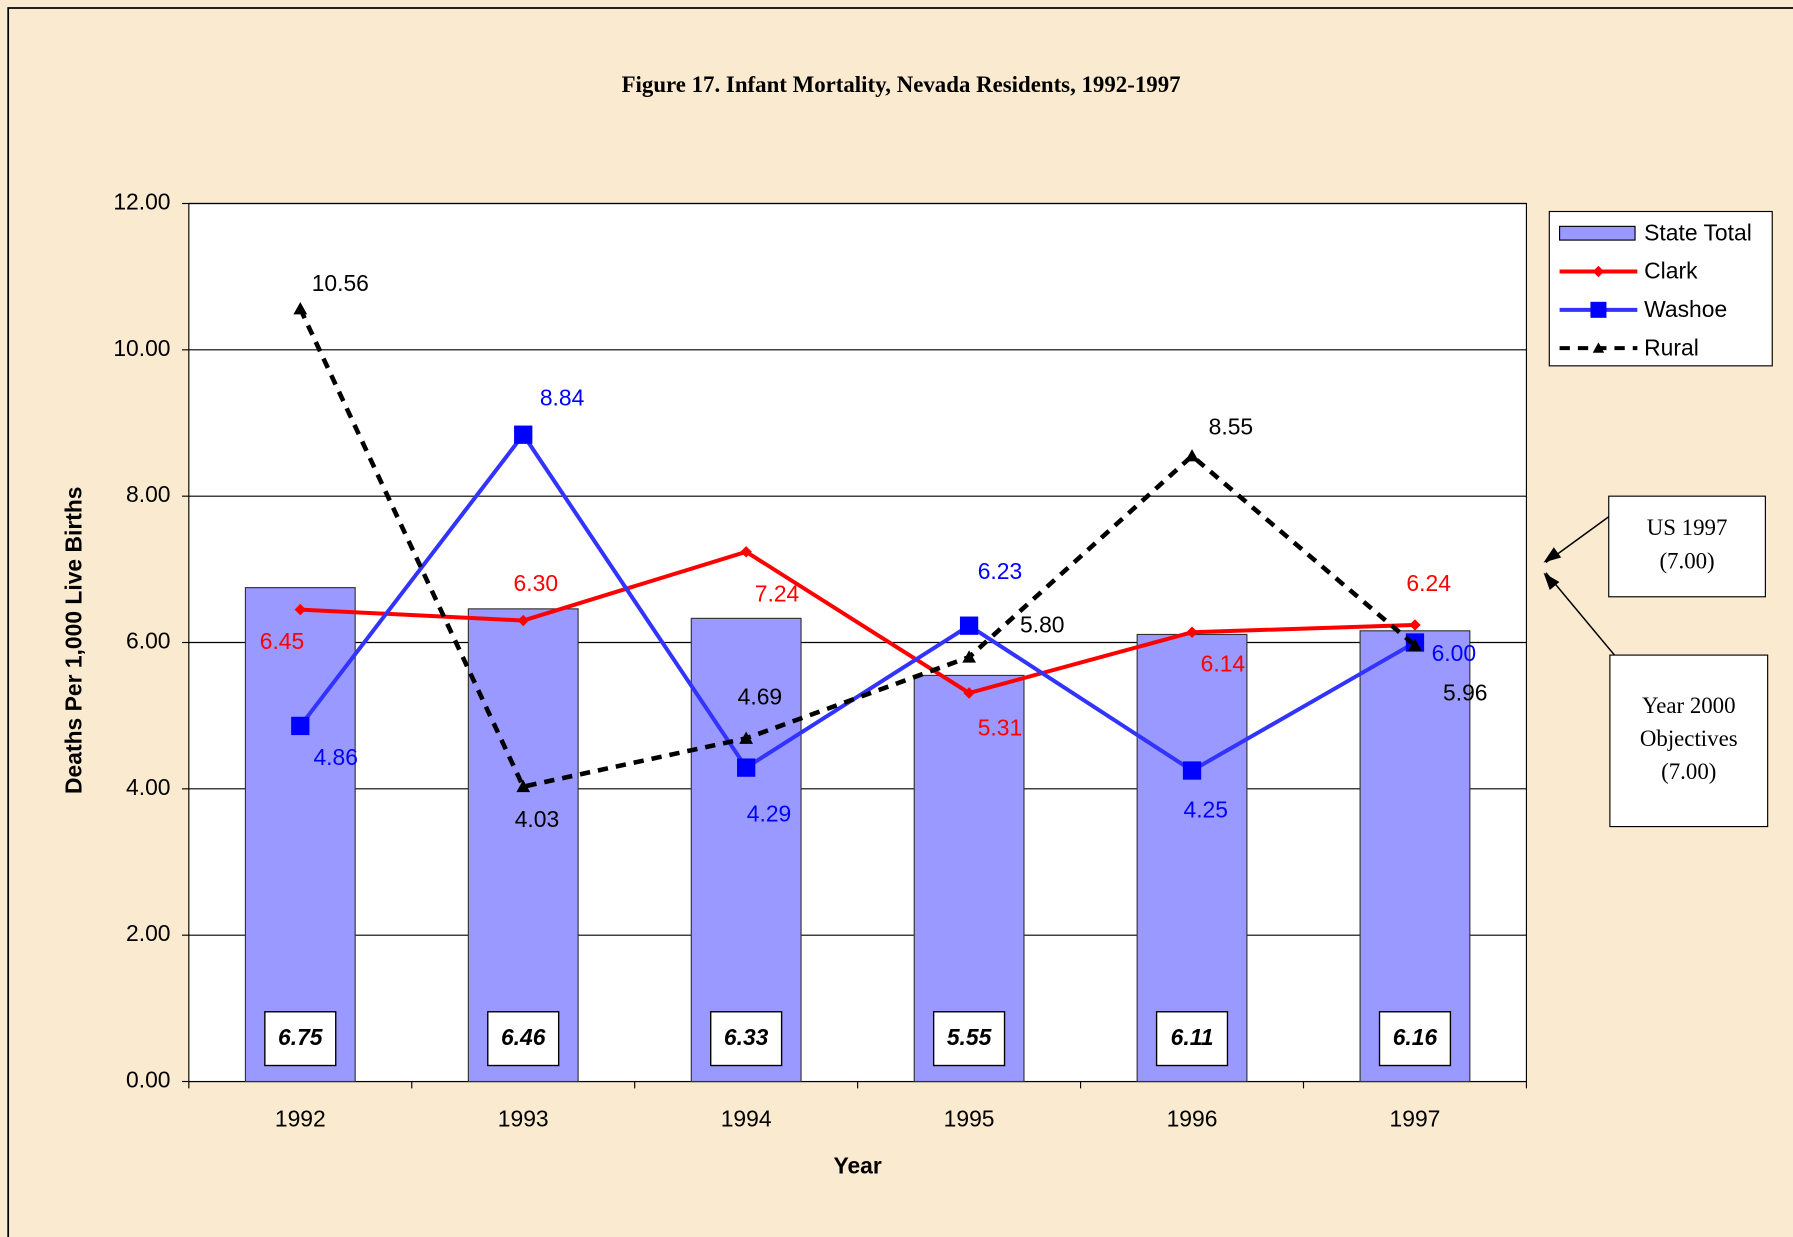 Image resolution: width=1793 pixels, height=1237 pixels. What do you see at coordinates (562, 397) in the screenshot?
I see `data-label: 8.84` at bounding box center [562, 397].